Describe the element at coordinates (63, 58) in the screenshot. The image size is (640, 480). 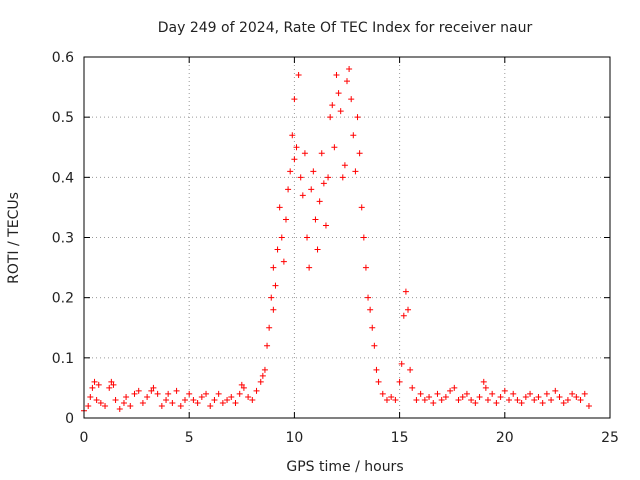
I see `y-tick-label: 0.6` at that location.